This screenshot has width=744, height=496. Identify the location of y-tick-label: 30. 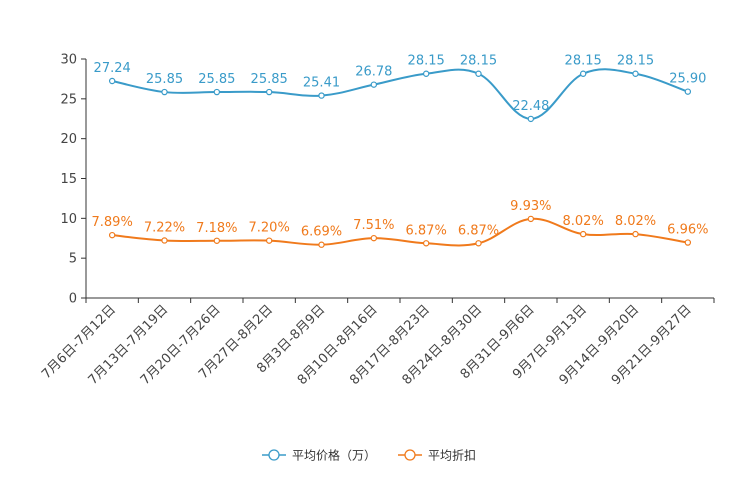
(68, 60).